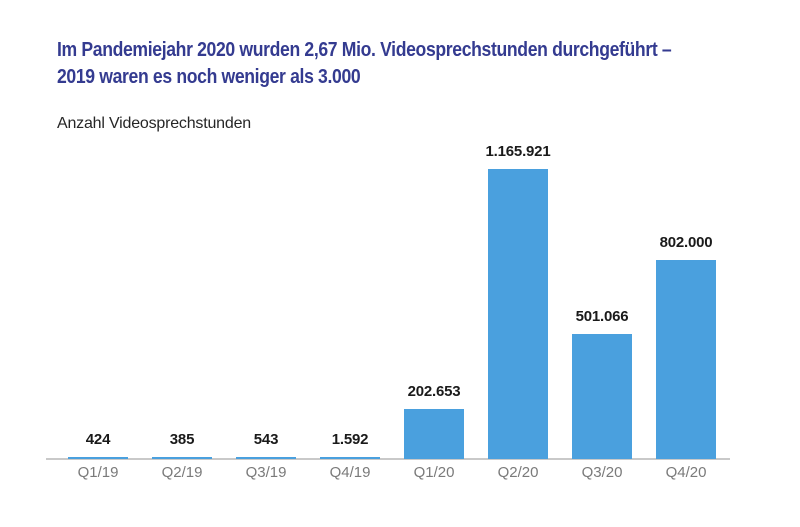 This screenshot has width=800, height=527. What do you see at coordinates (686, 242) in the screenshot?
I see `bar-value-label: 802.000` at bounding box center [686, 242].